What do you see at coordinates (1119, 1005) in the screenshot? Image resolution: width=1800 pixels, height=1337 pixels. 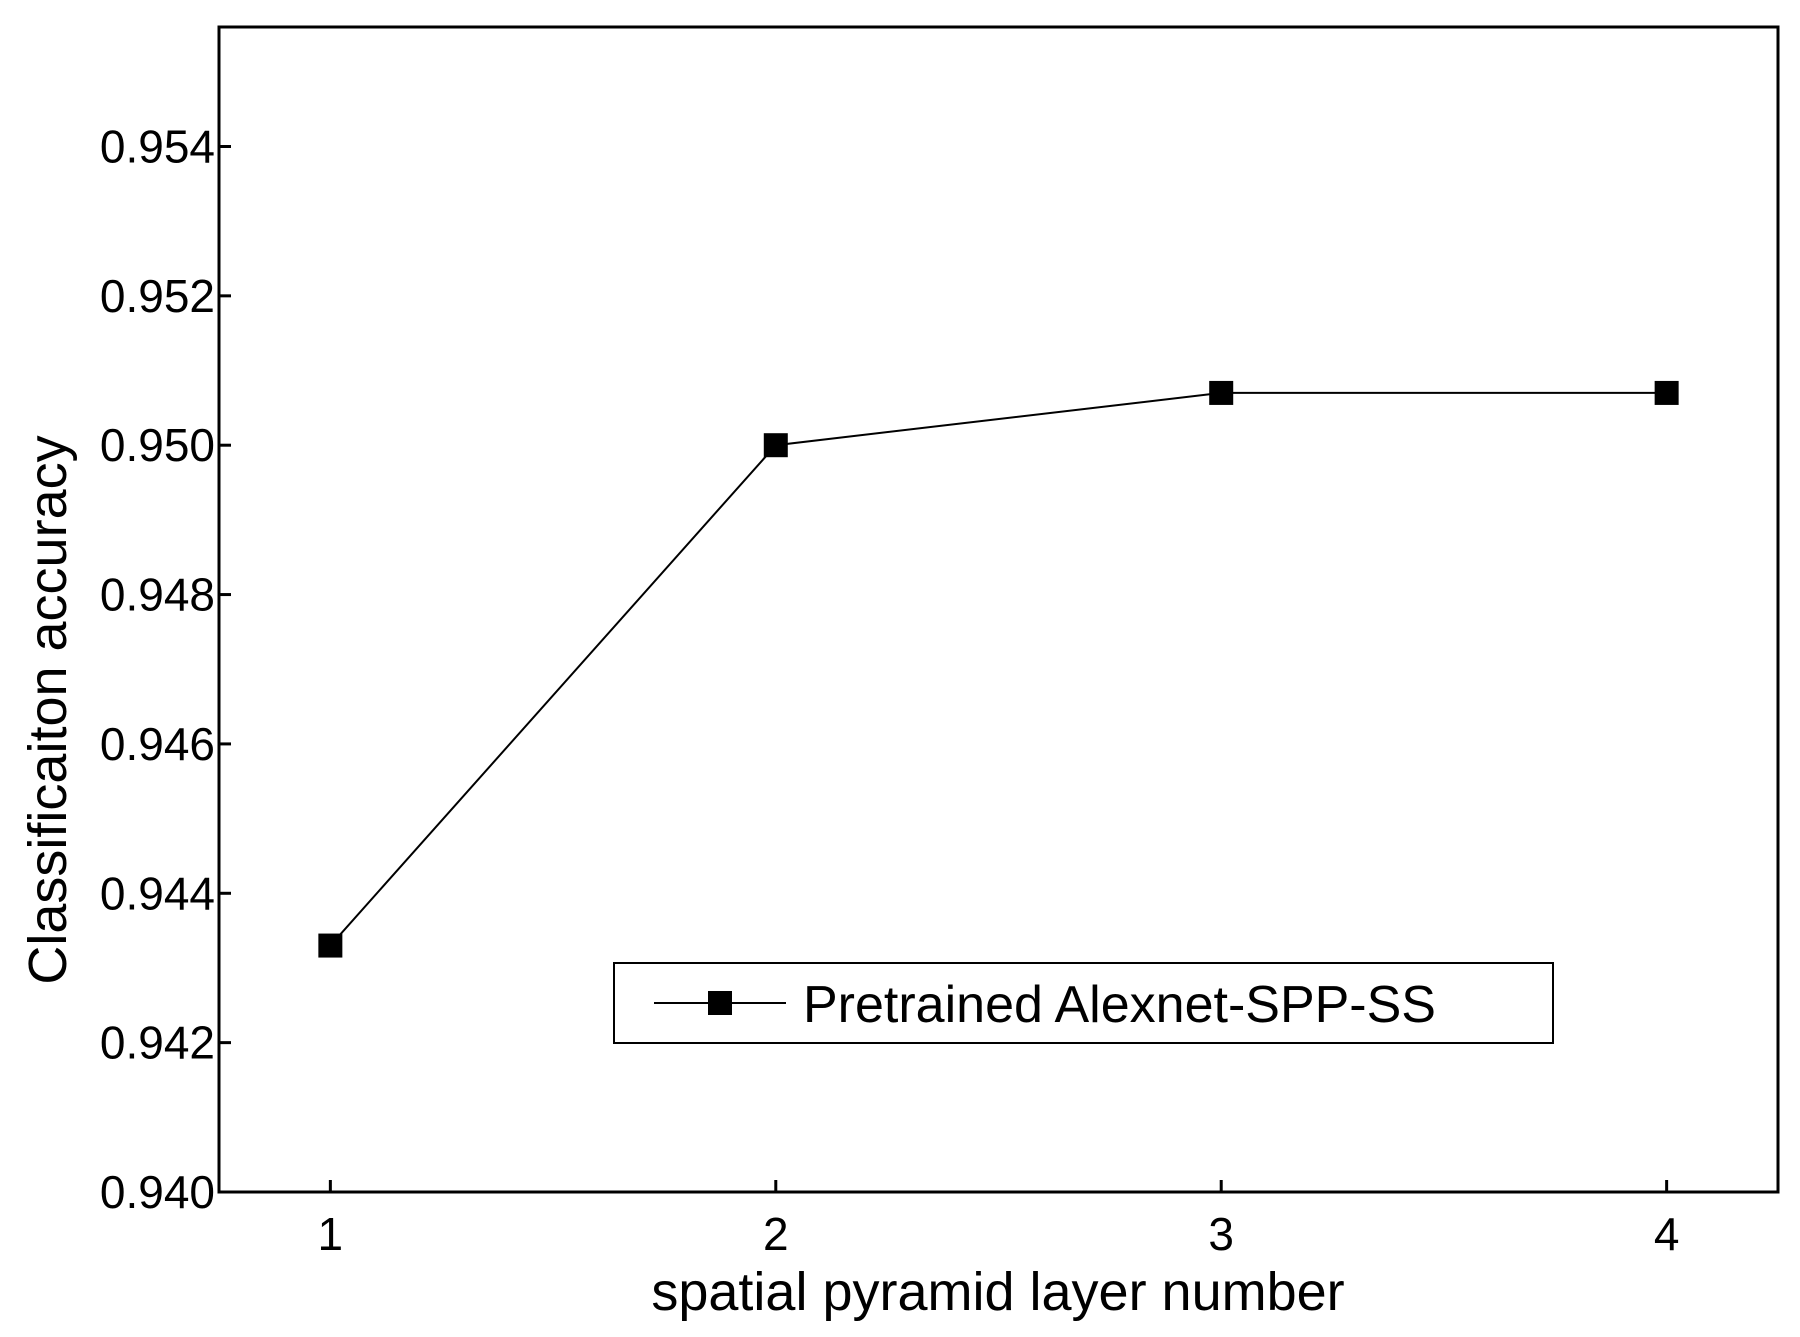 I see `legend-label: Pretrained Alexnet-SPP-SS` at bounding box center [1119, 1005].